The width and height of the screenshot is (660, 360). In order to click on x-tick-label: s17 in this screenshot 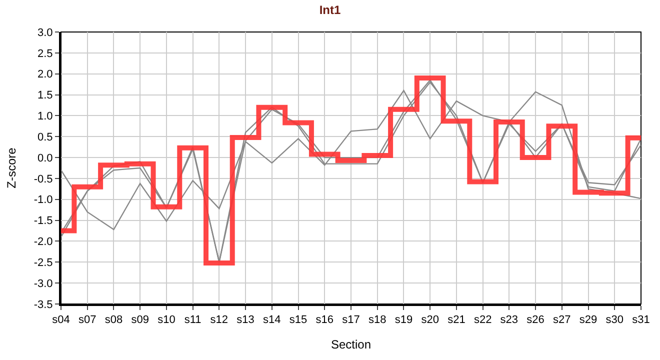, I will do `click(351, 320)`.